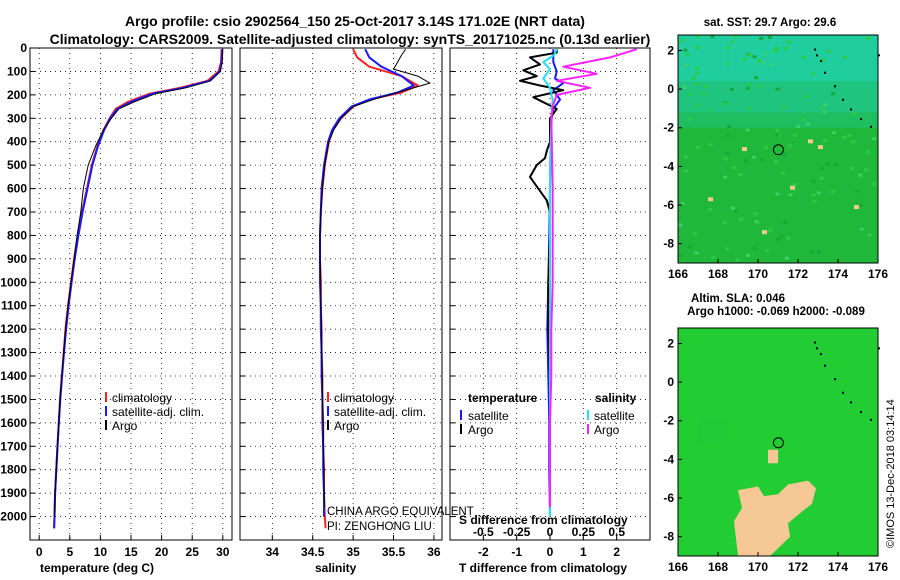 The image size is (900, 580). What do you see at coordinates (375, 278) in the screenshot?
I see `series-line-argo` at bounding box center [375, 278].